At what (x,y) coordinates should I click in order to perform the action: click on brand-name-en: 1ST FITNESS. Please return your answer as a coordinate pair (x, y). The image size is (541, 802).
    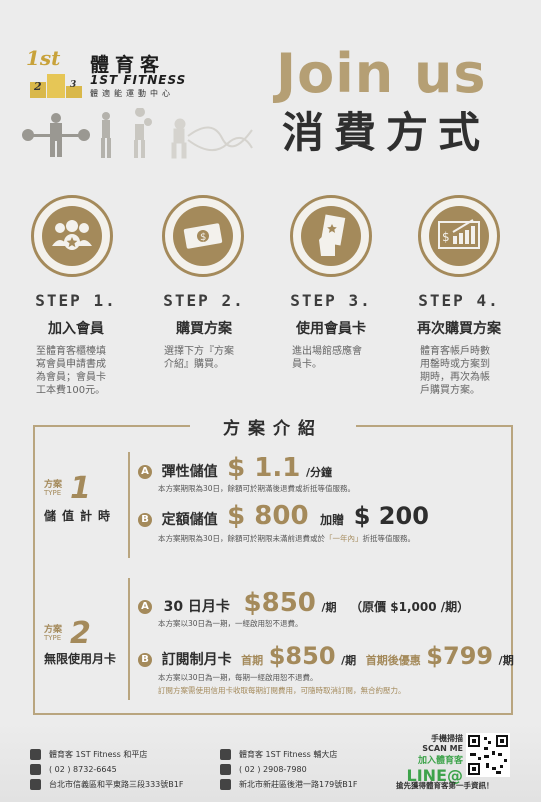
    Looking at the image, I should click on (138, 80).